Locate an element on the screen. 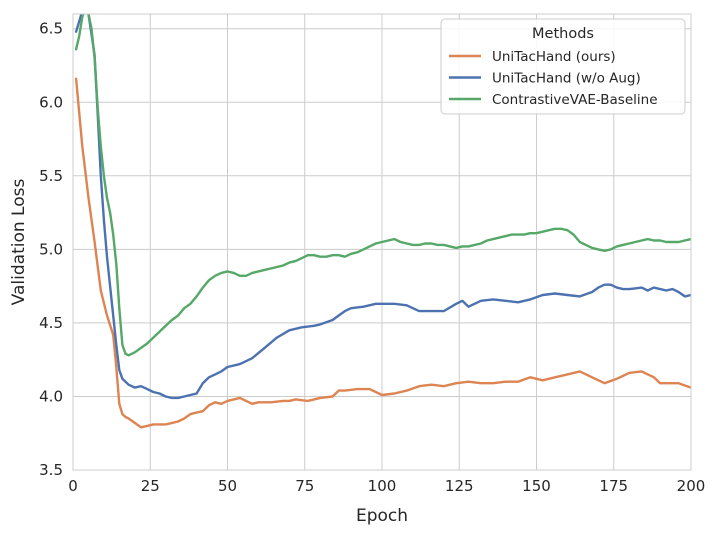  legend-entry-label: UniTacHand (w/o Aug) is located at coordinates (566, 79).